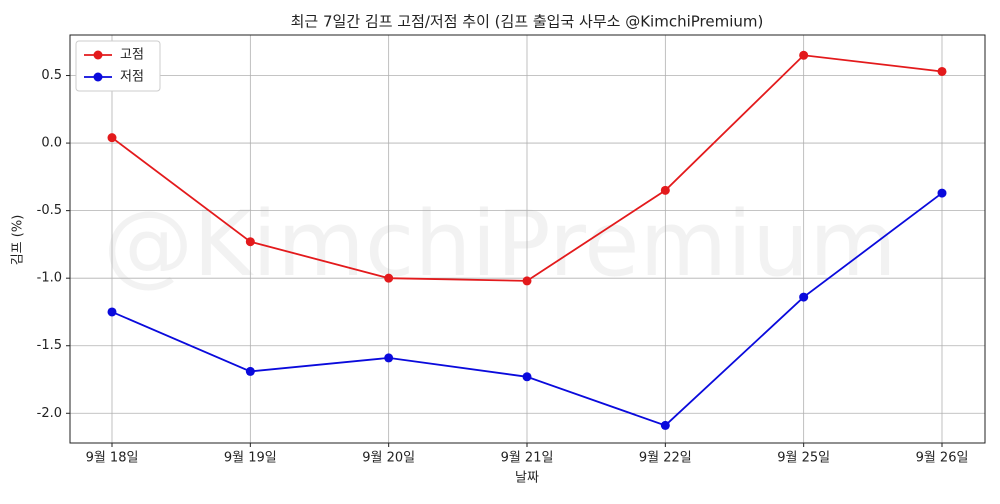 The width and height of the screenshot is (1000, 504). I want to click on x-tick-label: 9월 22일, so click(665, 458).